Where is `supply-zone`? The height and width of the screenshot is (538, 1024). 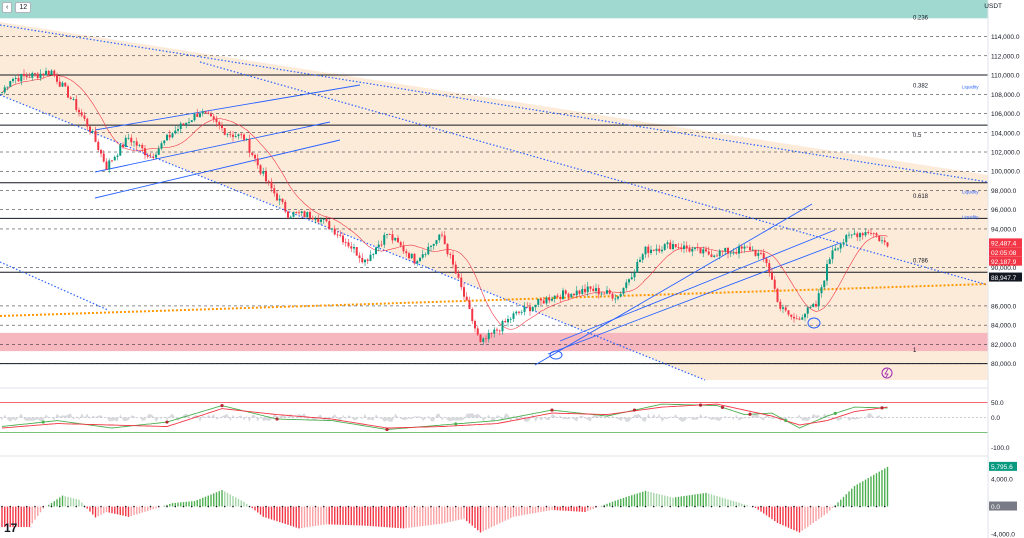 supply-zone is located at coordinates (494, 9).